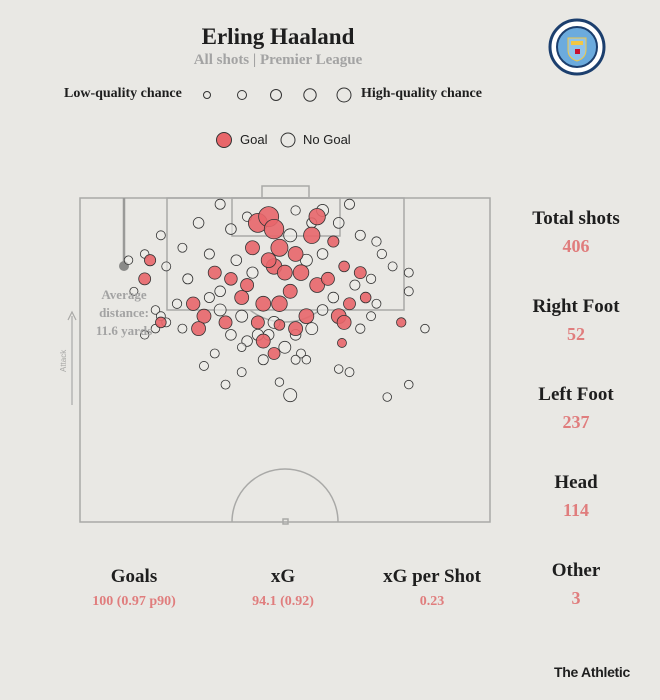  Describe the element at coordinates (576, 246) in the screenshot. I see `stat-total-shots-value: 406` at that location.